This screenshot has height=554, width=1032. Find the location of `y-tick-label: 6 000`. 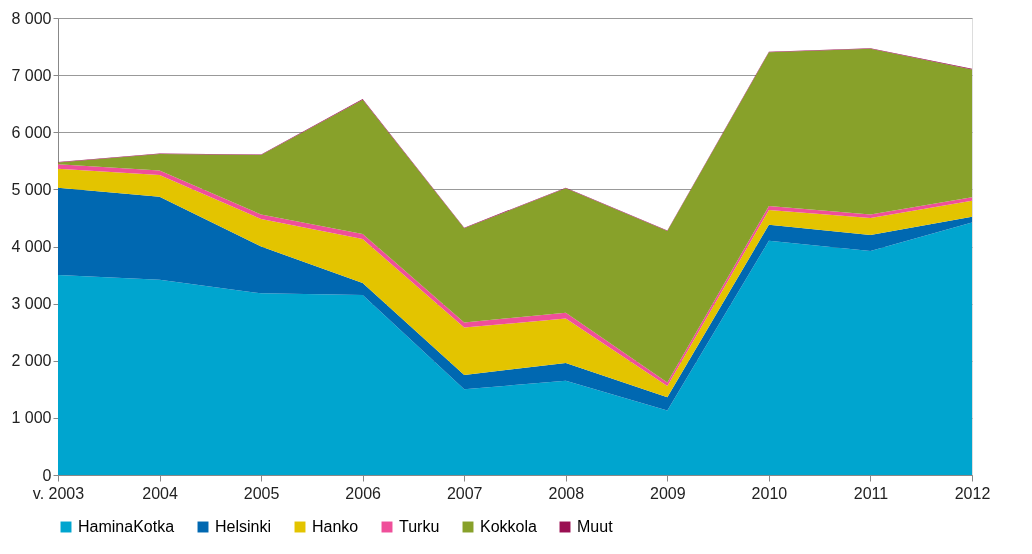

y-tick-label: 6 000 is located at coordinates (31, 132).